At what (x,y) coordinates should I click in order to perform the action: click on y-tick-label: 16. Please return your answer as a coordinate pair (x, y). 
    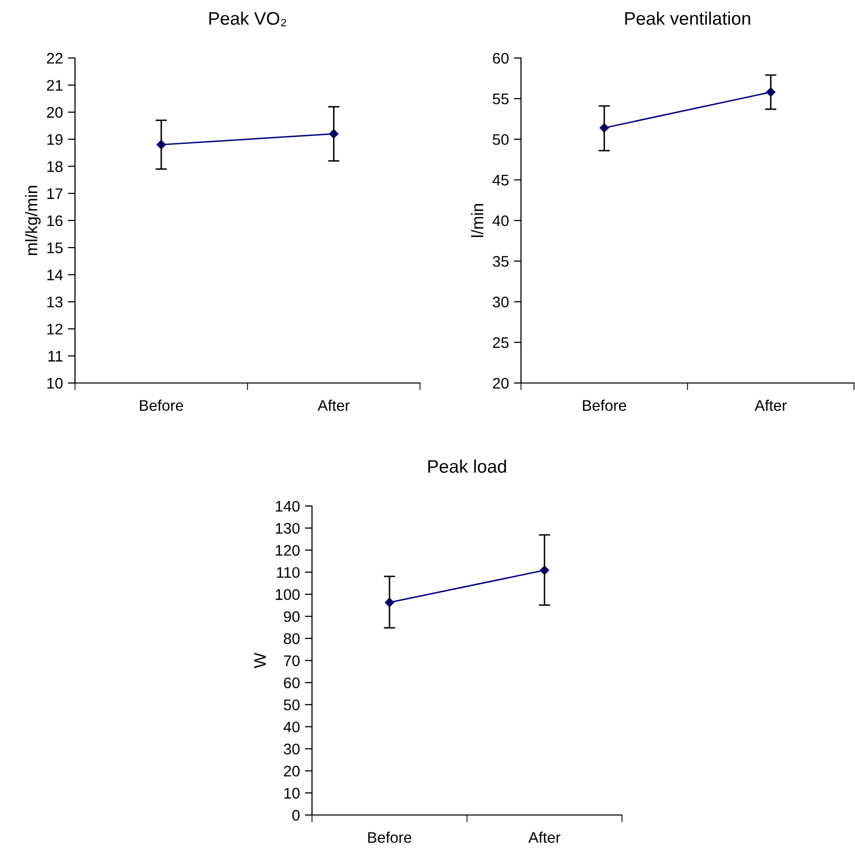
    Looking at the image, I should click on (55, 220).